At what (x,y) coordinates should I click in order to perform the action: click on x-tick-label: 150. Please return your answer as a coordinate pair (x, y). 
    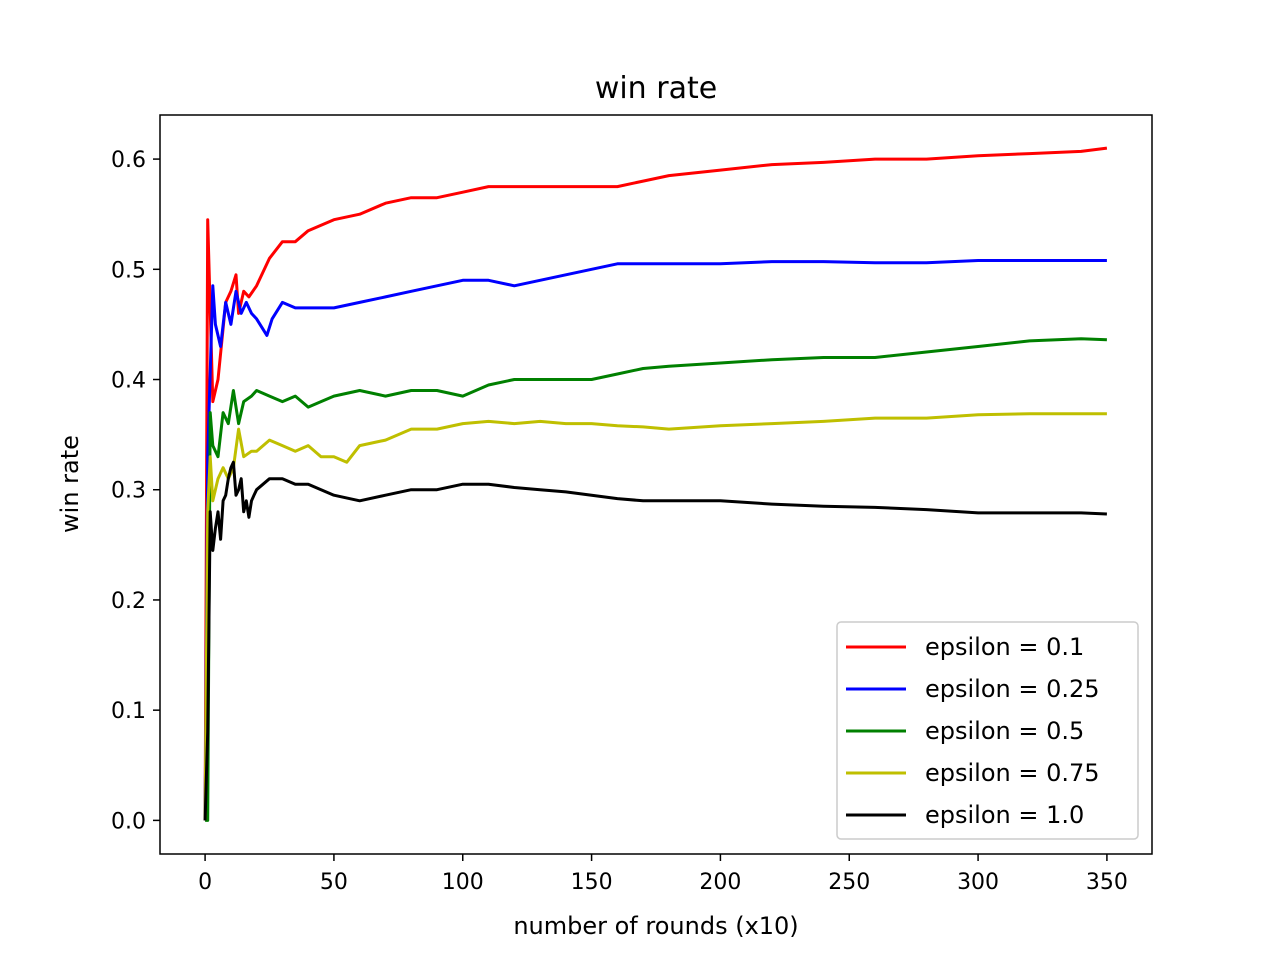
    Looking at the image, I should click on (592, 882).